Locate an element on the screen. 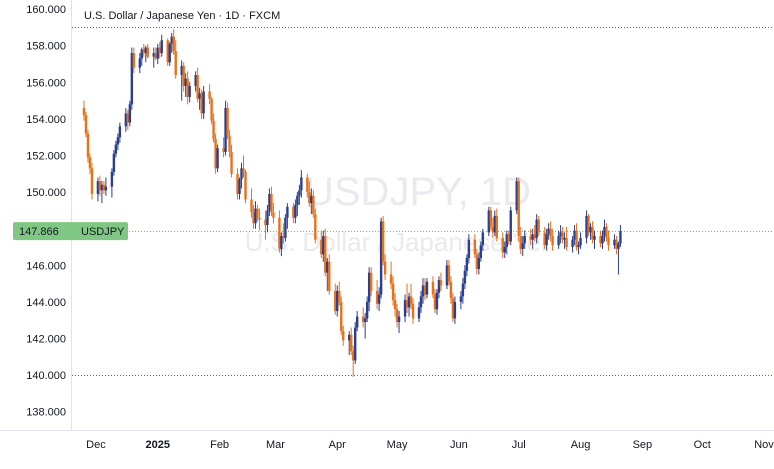  y-tick-label: 154.000 is located at coordinates (46, 120).